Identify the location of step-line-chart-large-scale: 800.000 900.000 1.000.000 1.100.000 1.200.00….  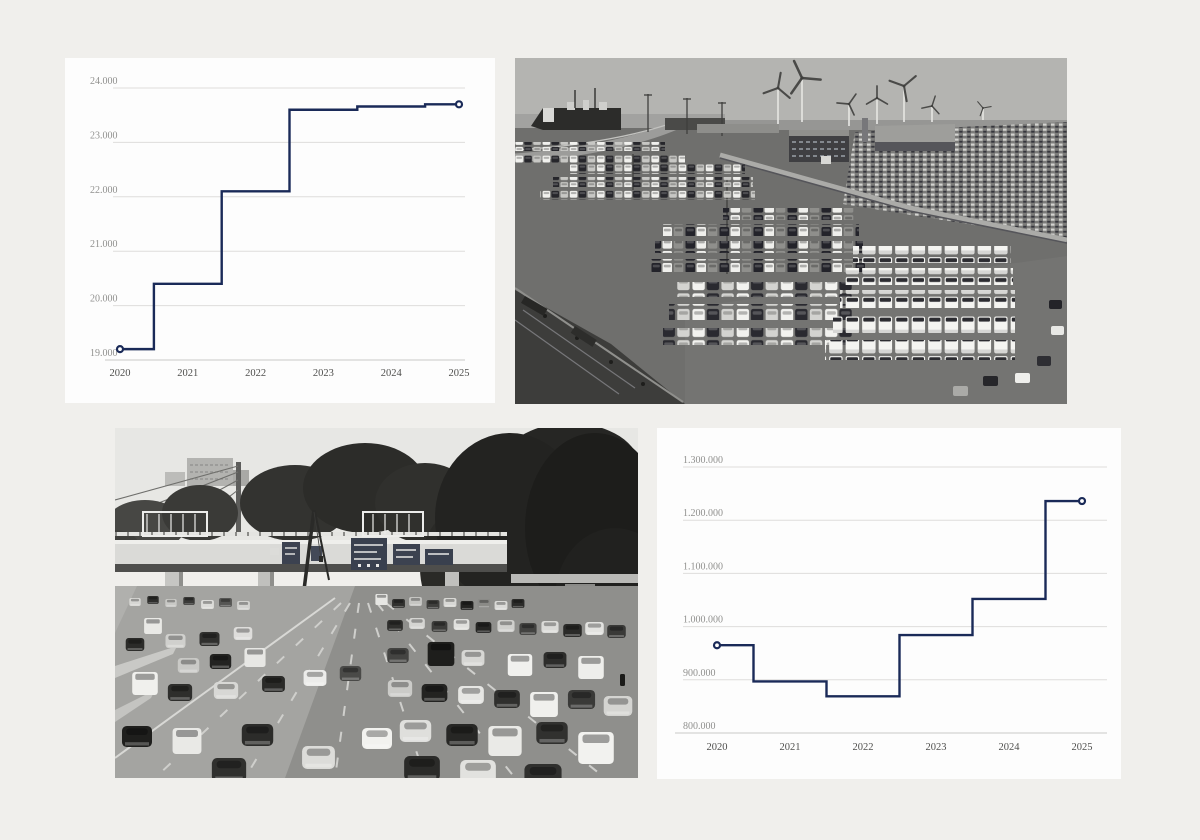
(891, 604).